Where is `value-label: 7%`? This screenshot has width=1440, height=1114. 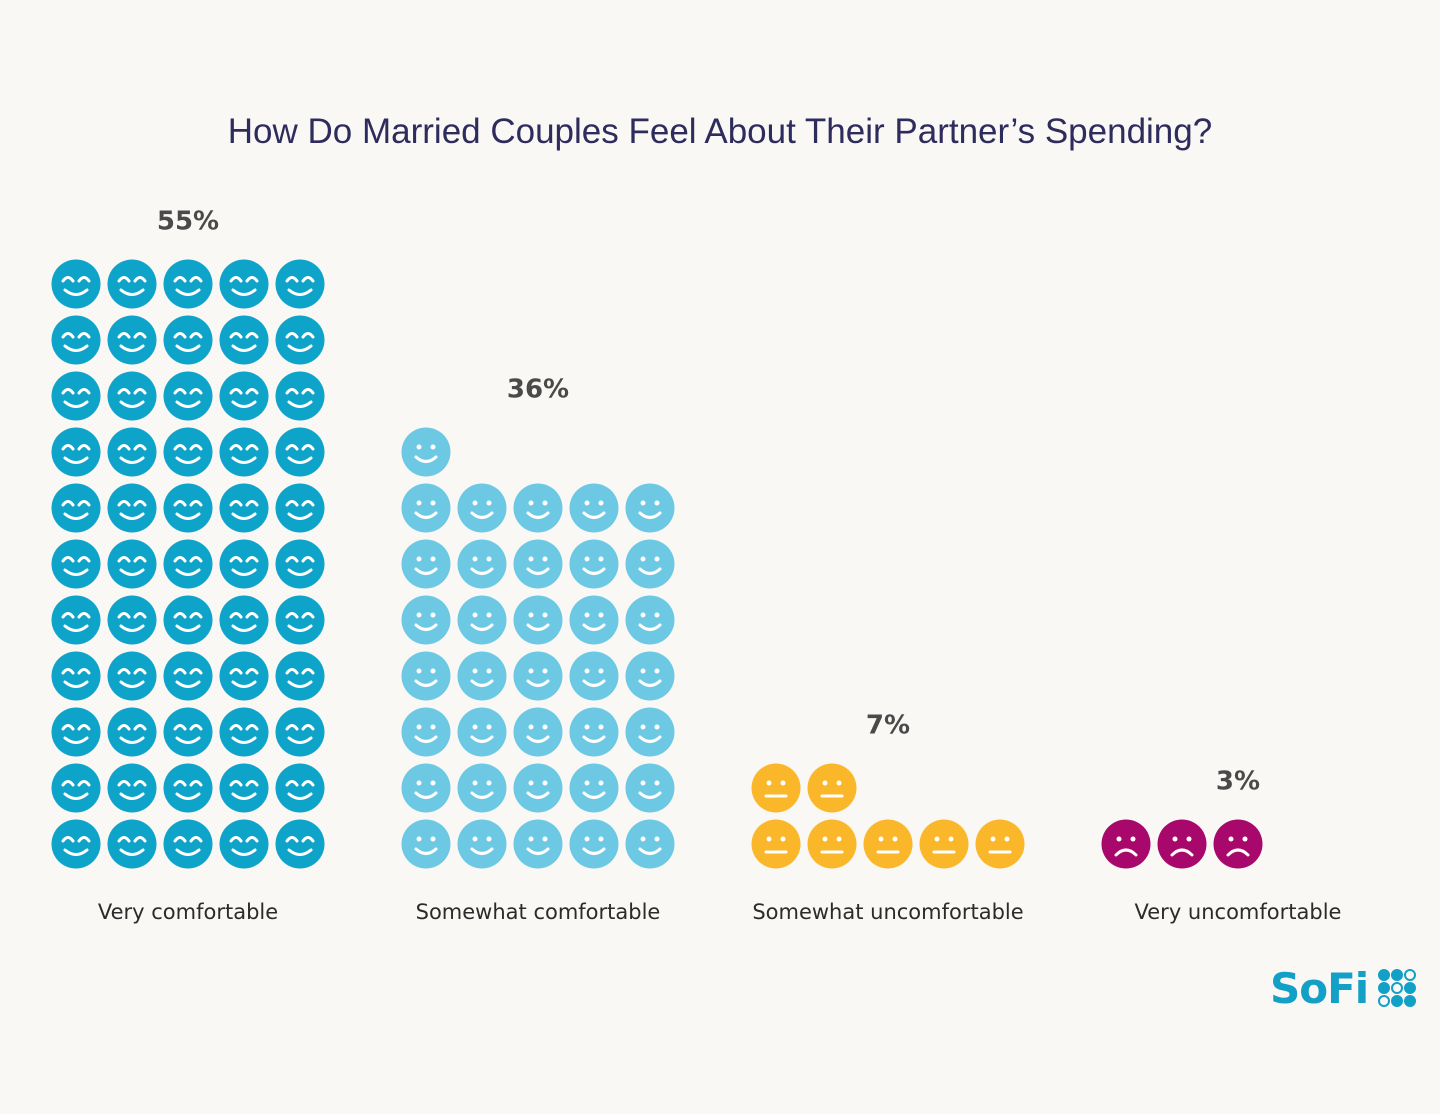 value-label: 7% is located at coordinates (888, 726).